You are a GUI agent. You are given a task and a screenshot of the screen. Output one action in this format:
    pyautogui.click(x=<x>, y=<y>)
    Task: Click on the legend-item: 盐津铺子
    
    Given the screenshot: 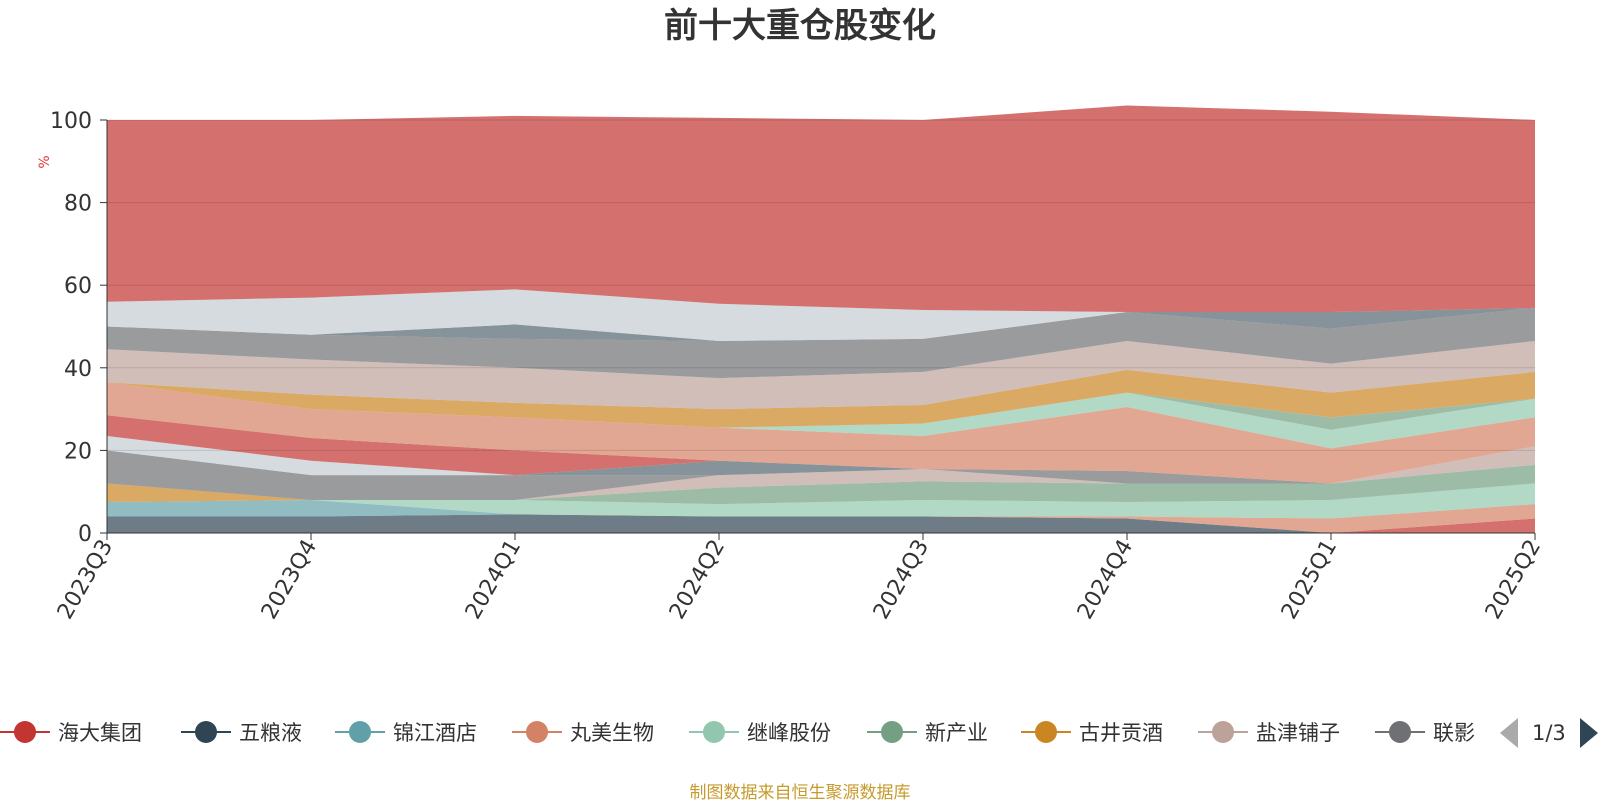 What is the action you would take?
    pyautogui.click(x=1269, y=732)
    